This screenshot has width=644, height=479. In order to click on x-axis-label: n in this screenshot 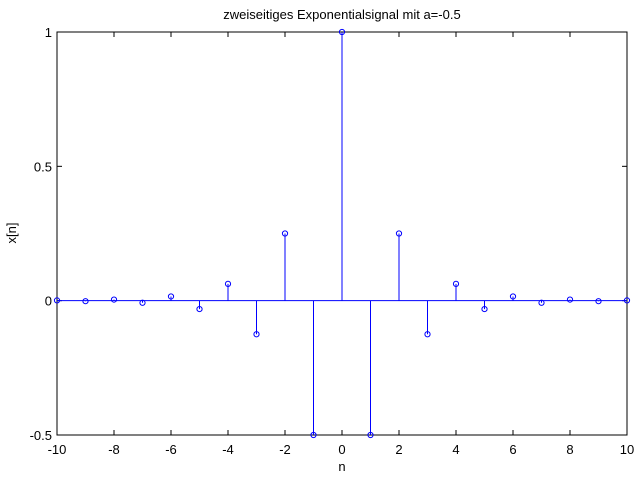, I will do `click(341, 466)`.